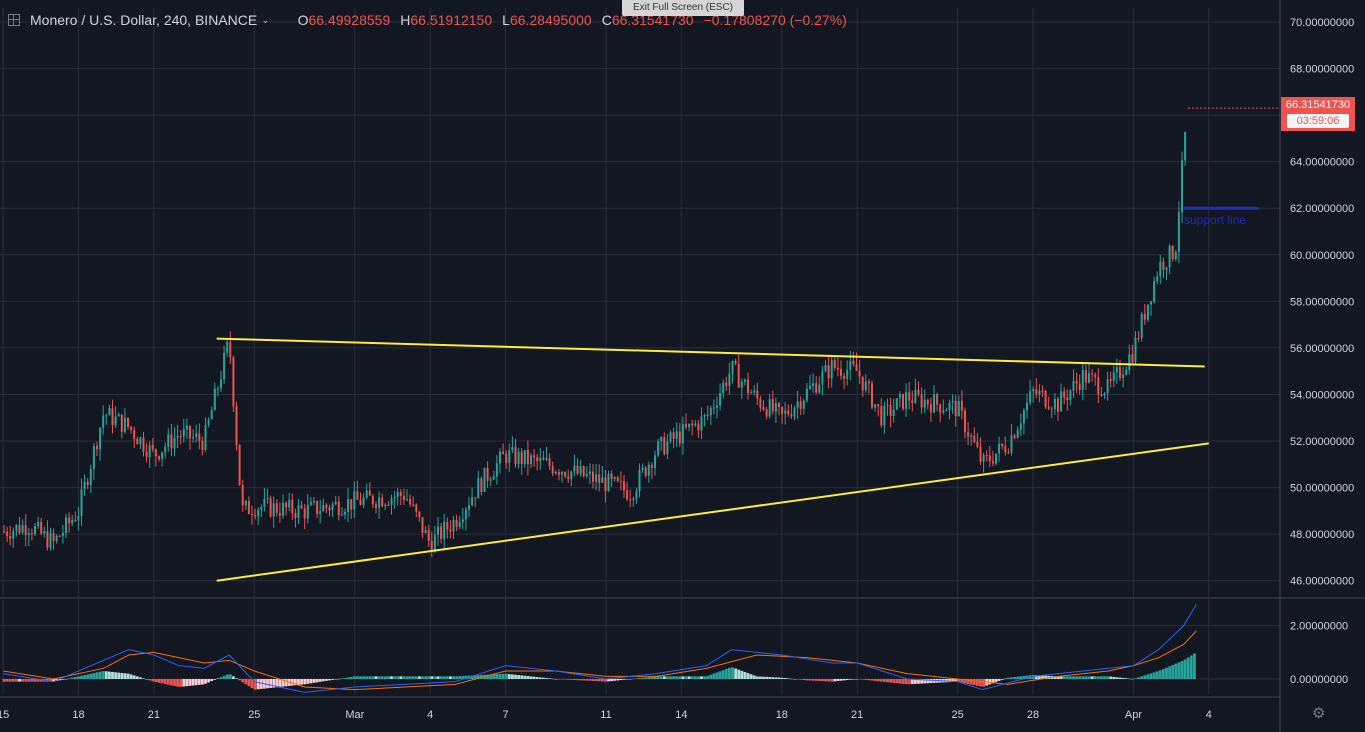 The width and height of the screenshot is (1365, 732). What do you see at coordinates (1322, 582) in the screenshot?
I see `price-tick-label: 46.00000000` at bounding box center [1322, 582].